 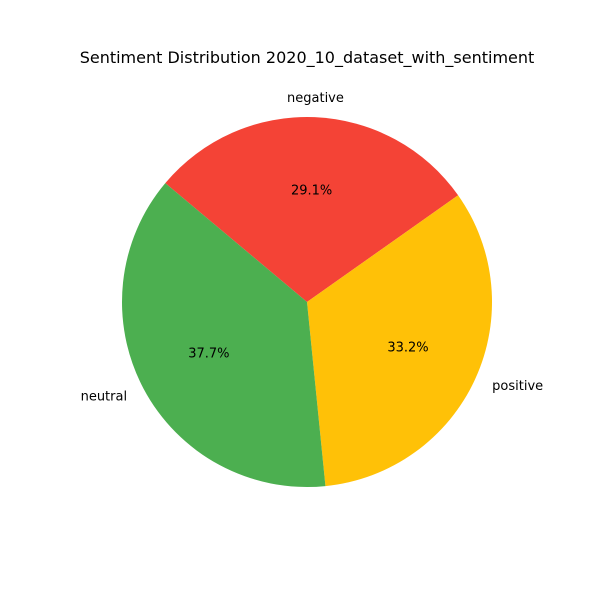 I want to click on pct-label-negative: 29.1%, so click(x=311, y=191).